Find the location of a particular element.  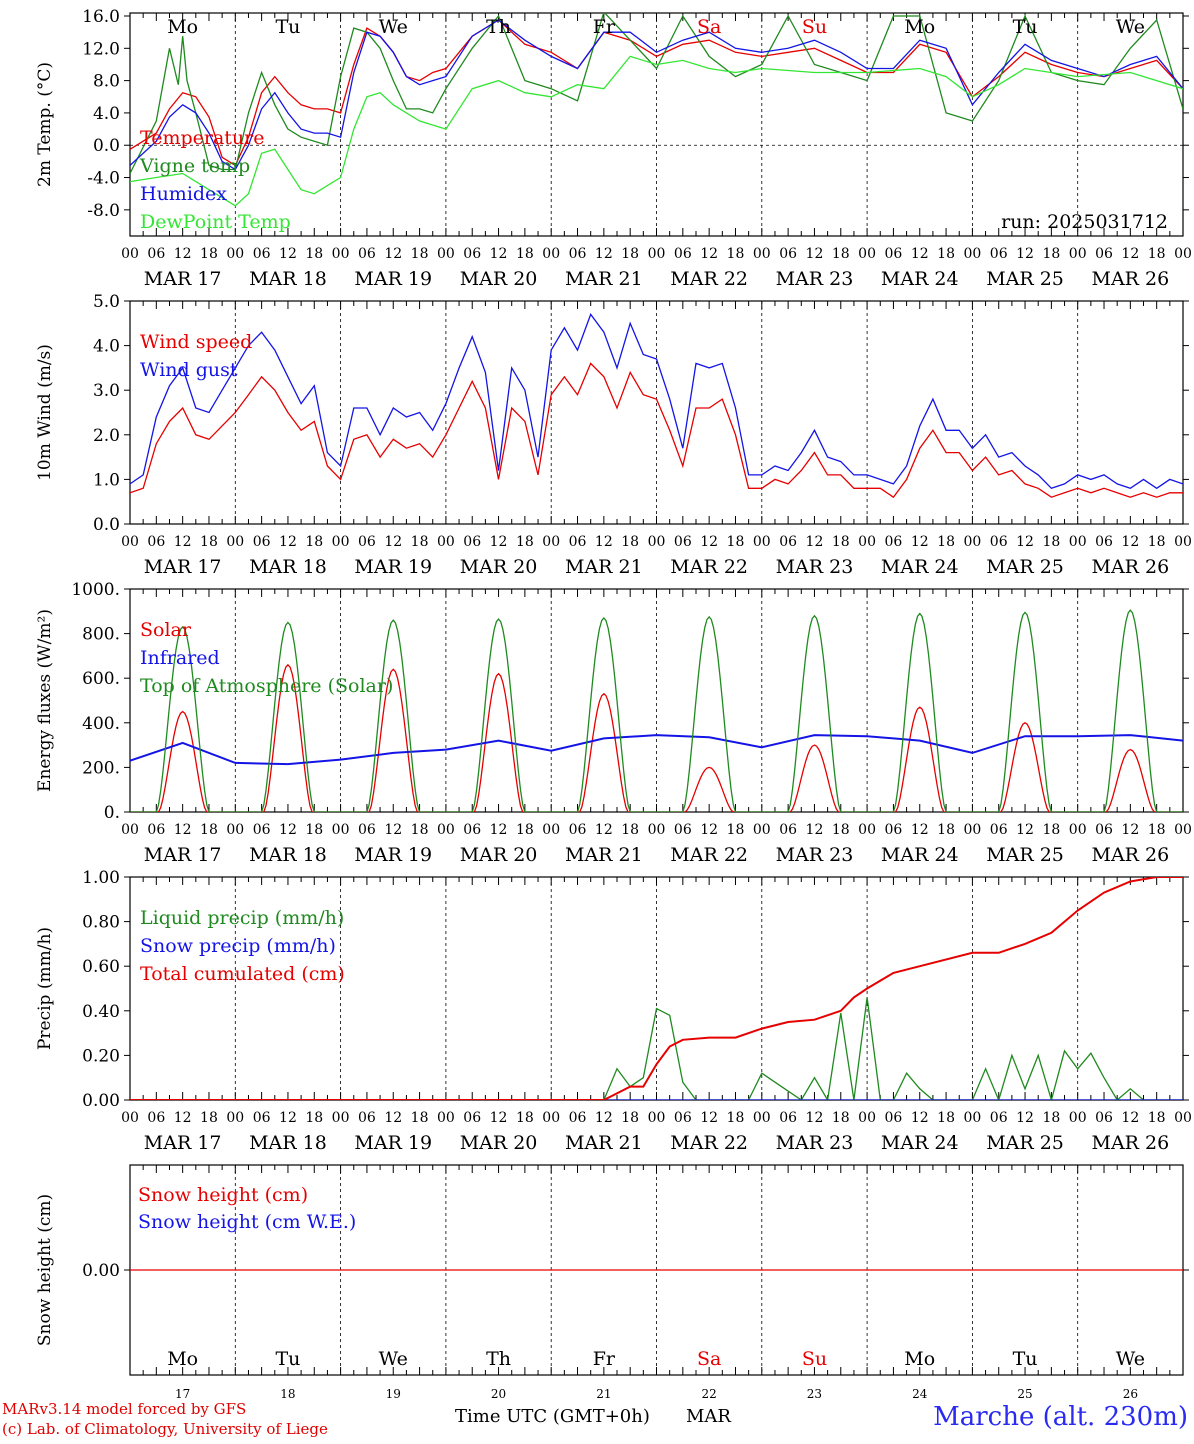

legend-wind-speed: Wind speed is located at coordinates (196, 342).